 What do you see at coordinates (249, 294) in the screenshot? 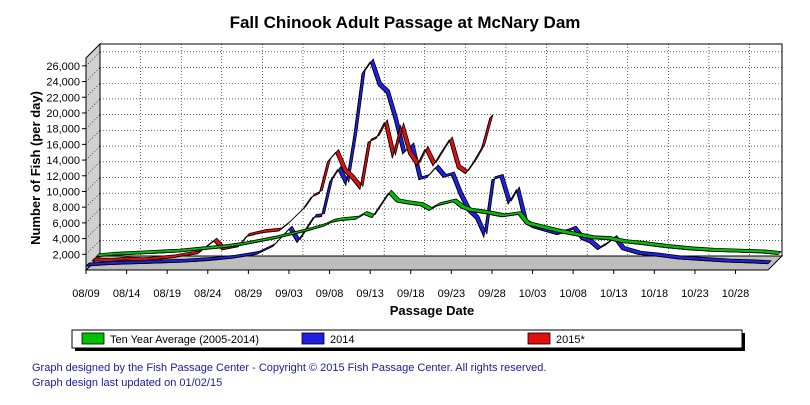
I see `x-tick-label: 08/29` at bounding box center [249, 294].